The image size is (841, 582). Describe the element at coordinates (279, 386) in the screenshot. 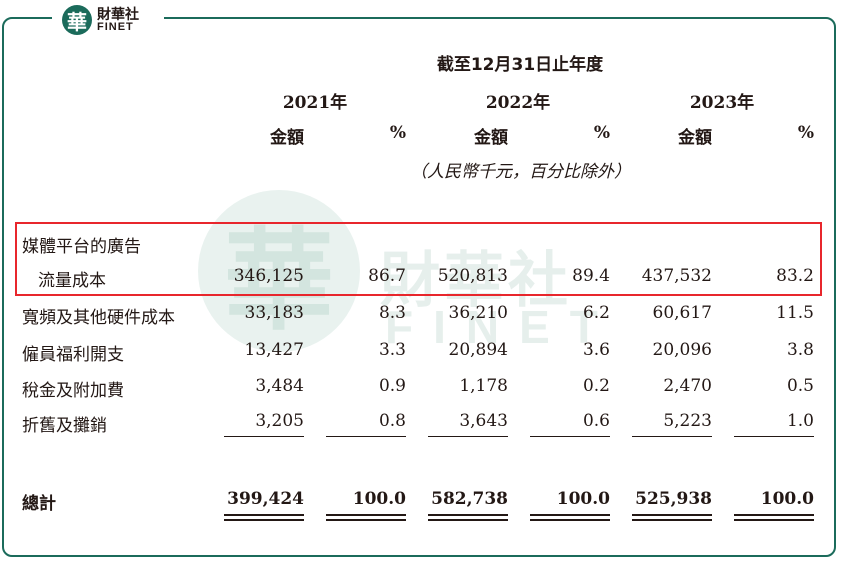

I see `cell-taxes-2021-amount: 3,484` at that location.